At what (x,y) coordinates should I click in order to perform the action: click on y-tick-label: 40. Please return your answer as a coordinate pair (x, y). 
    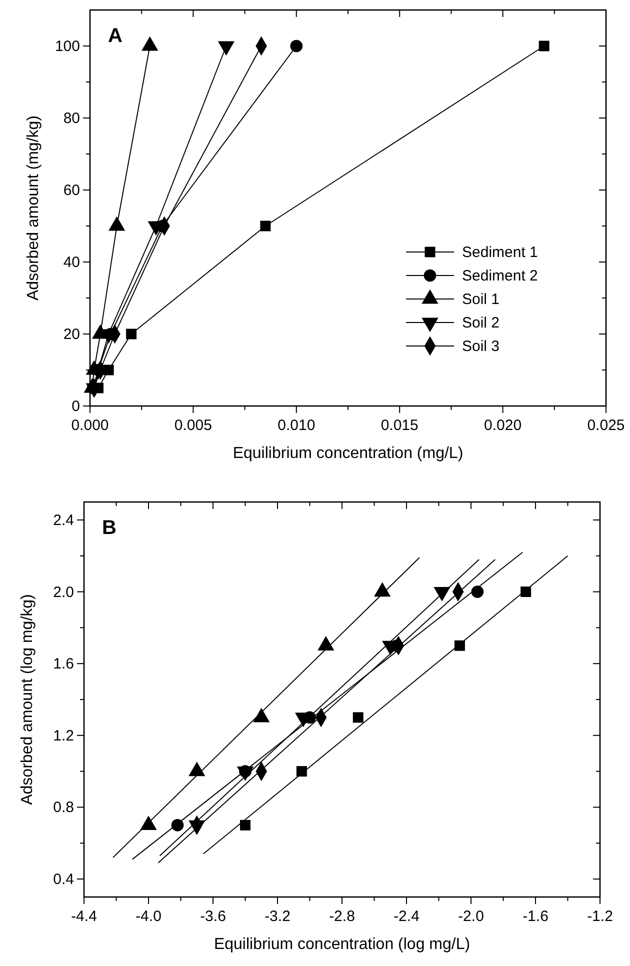
    Looking at the image, I should click on (71, 262).